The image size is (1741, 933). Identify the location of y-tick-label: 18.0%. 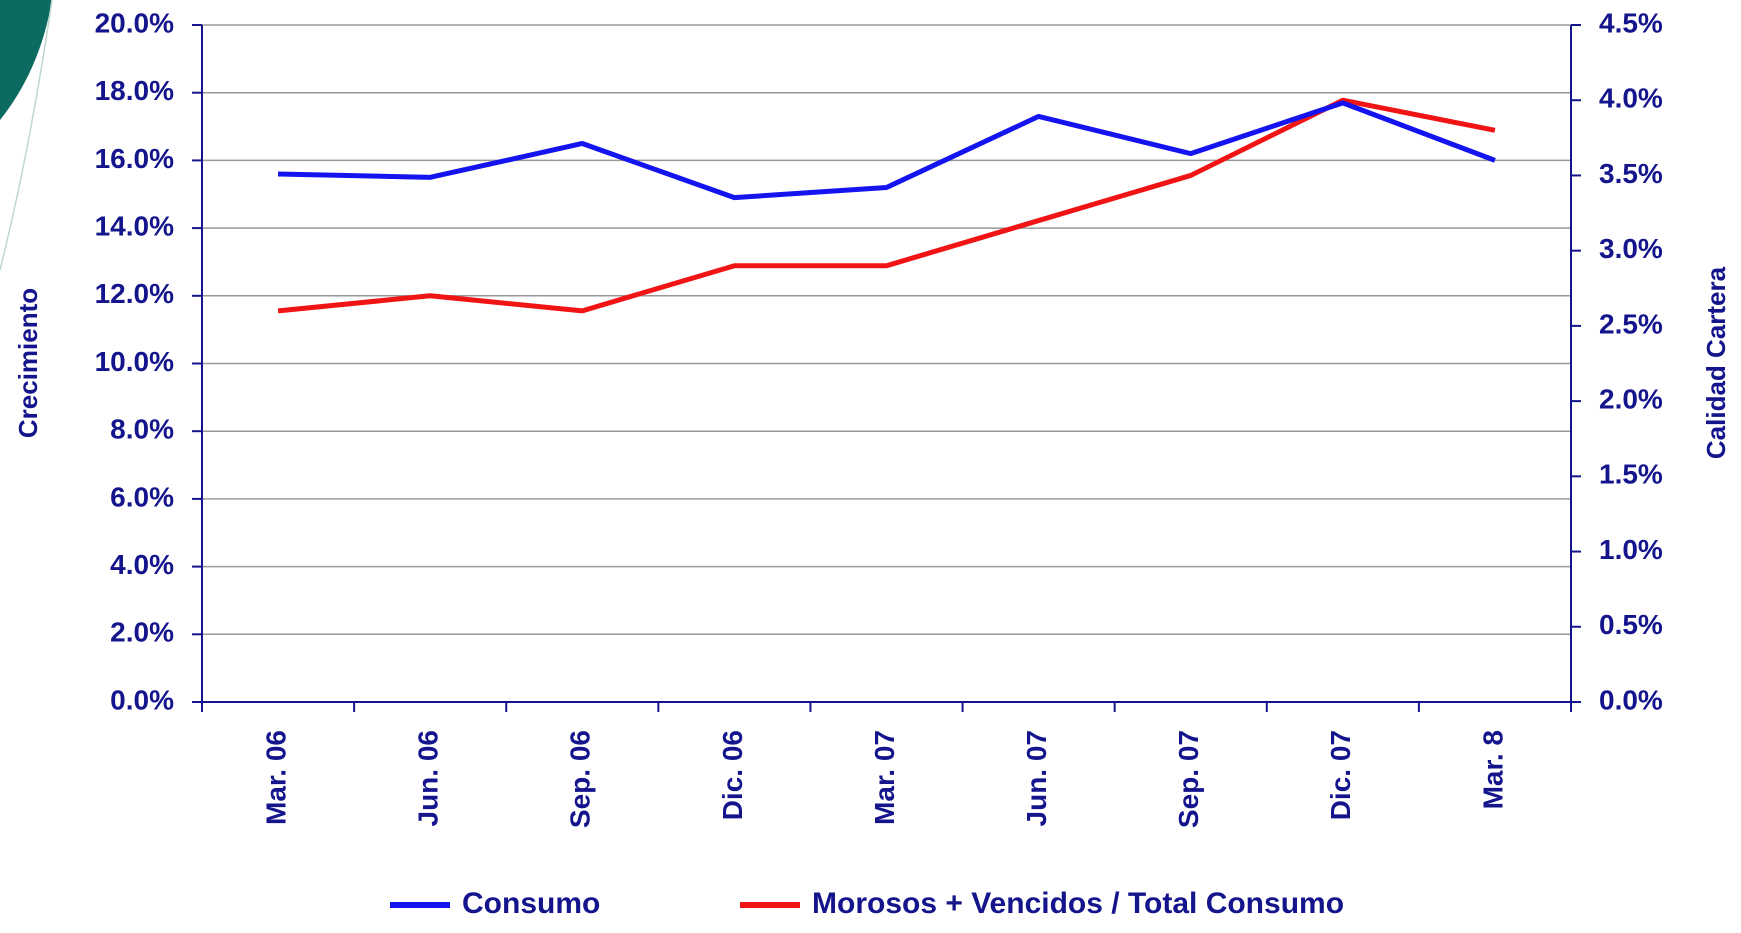
(134, 90).